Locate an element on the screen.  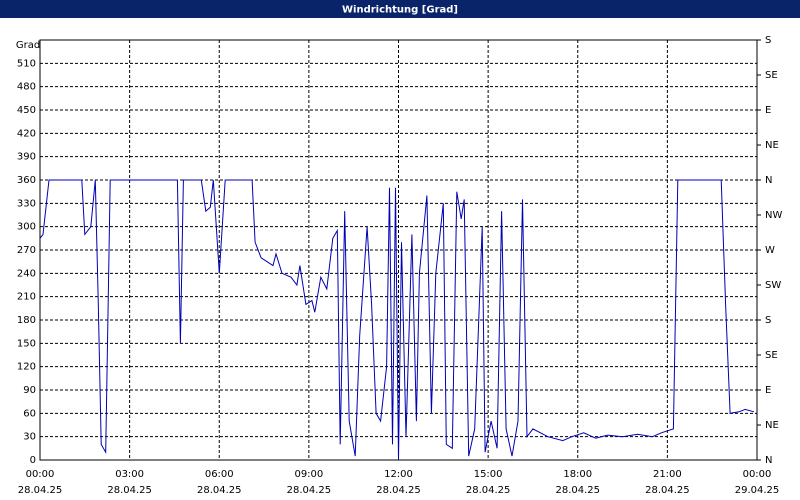
x-tick-label: 18:00 is located at coordinates (577, 474).